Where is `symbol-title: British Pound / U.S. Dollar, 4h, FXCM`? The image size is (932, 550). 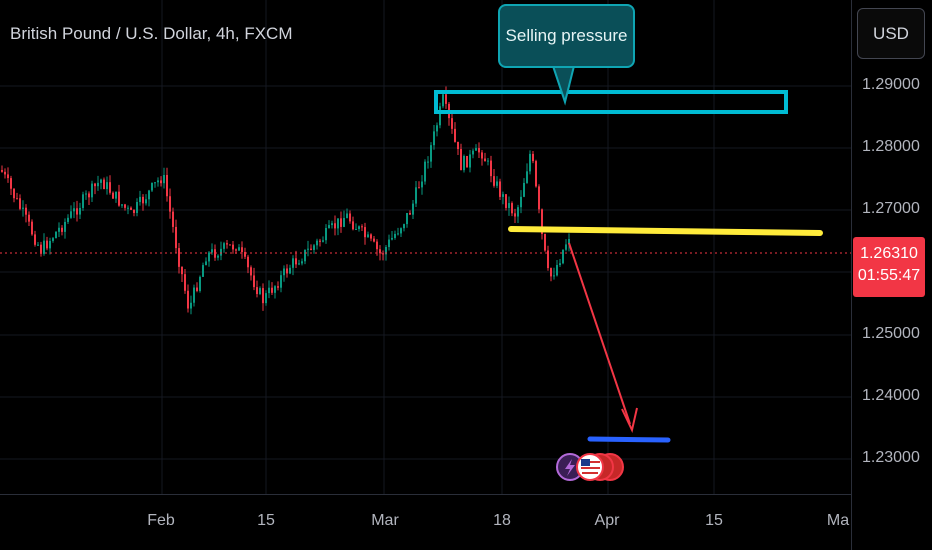 symbol-title: British Pound / U.S. Dollar, 4h, FXCM is located at coordinates (151, 33).